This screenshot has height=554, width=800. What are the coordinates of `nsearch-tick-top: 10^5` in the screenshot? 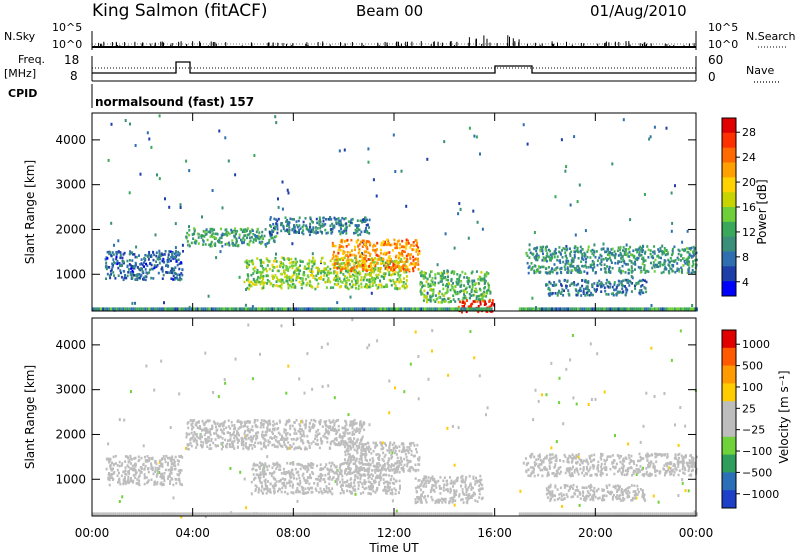 It's located at (723, 27).